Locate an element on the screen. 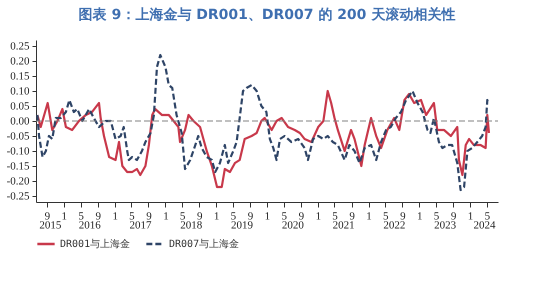  text: 2024 is located at coordinates (484, 226).